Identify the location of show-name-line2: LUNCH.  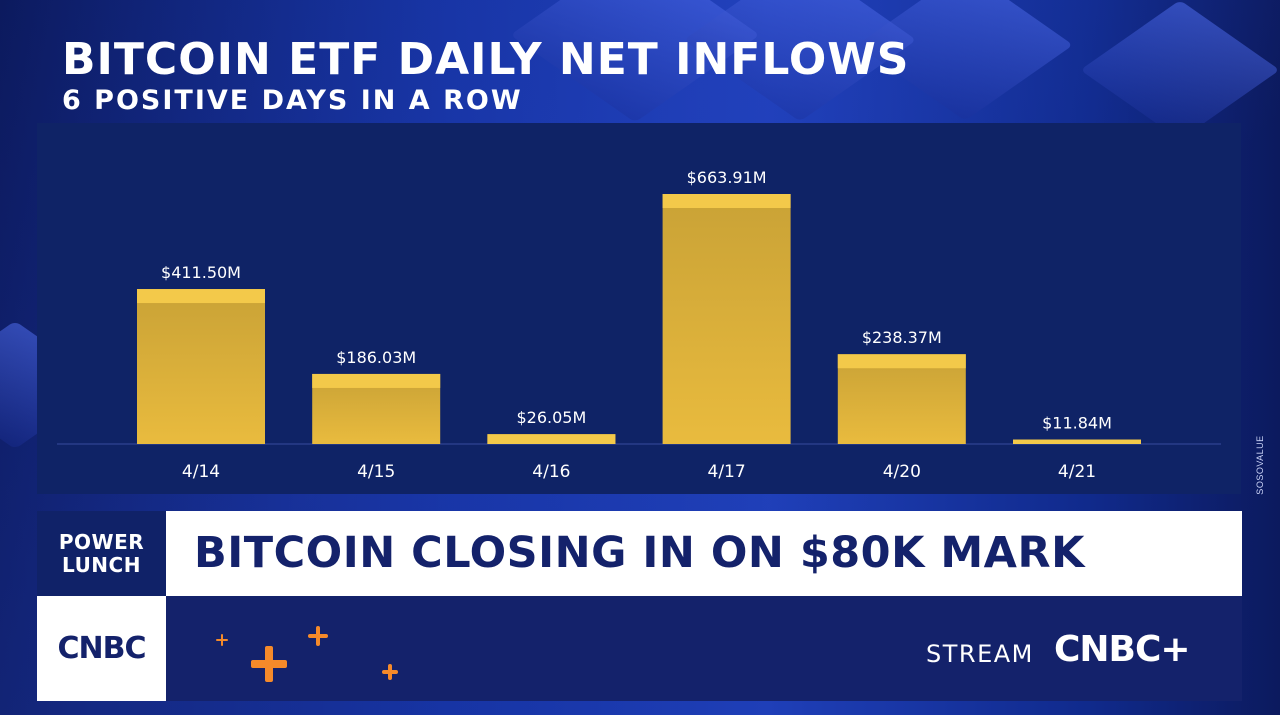
(101, 564).